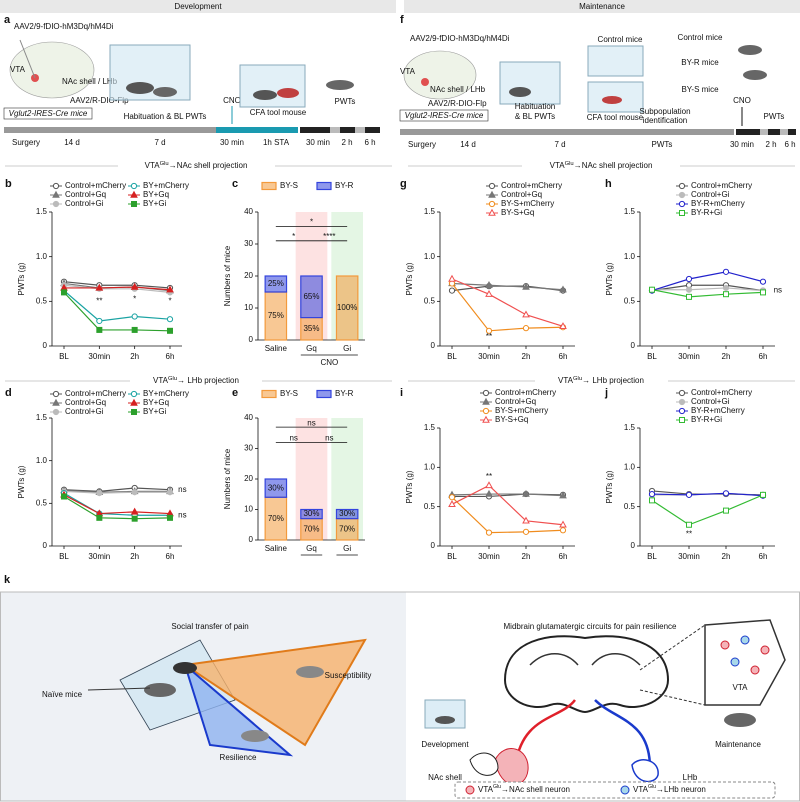 This screenshot has height=802, width=800. I want to click on y-tick-label: 40, so click(248, 211).